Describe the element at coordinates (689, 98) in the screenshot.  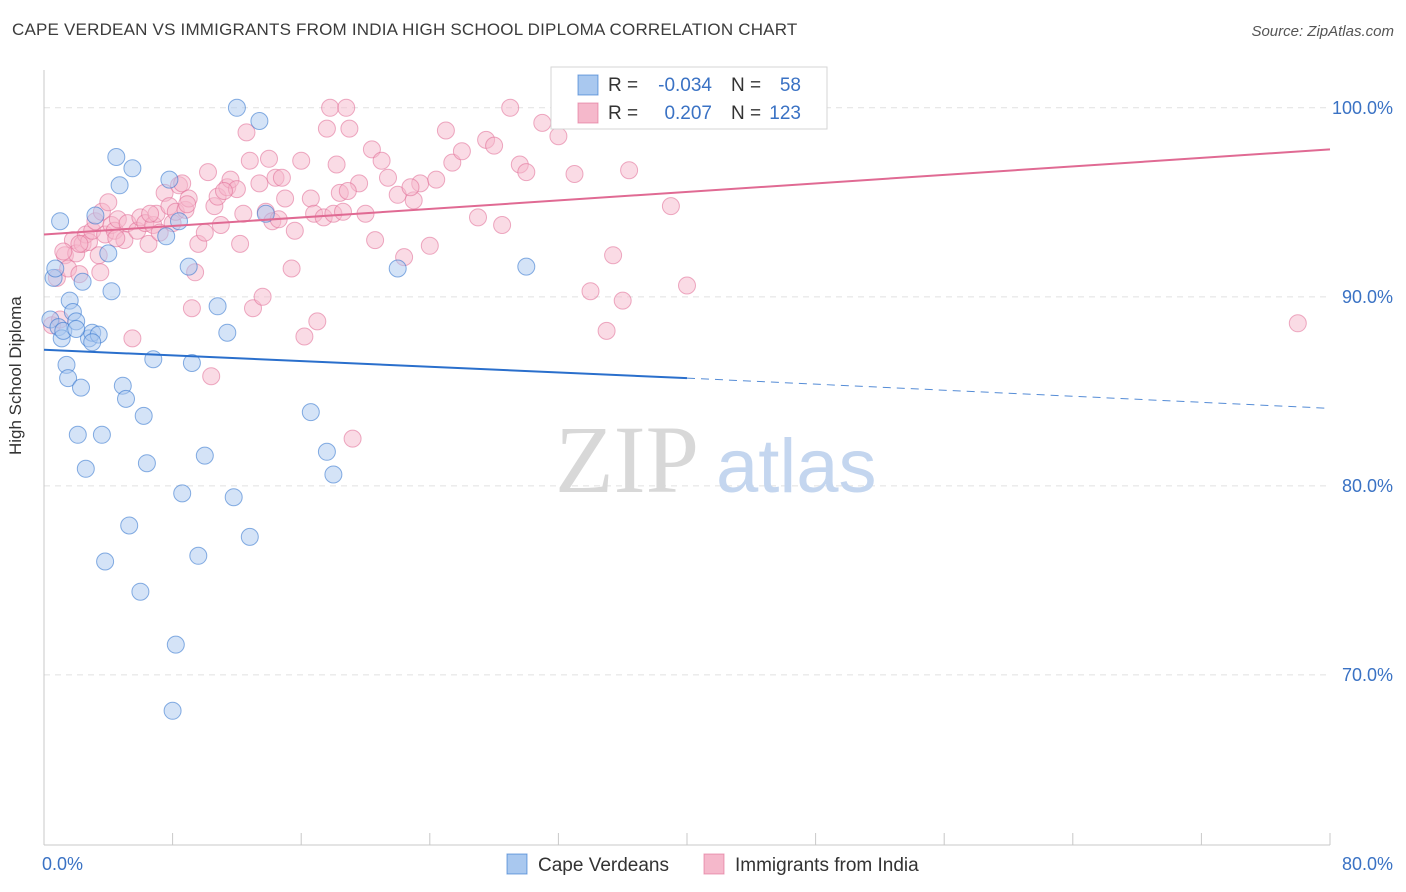
I see `legend-box: R = -0.034 N = 58 R = 0.207 N = 123` at that location.